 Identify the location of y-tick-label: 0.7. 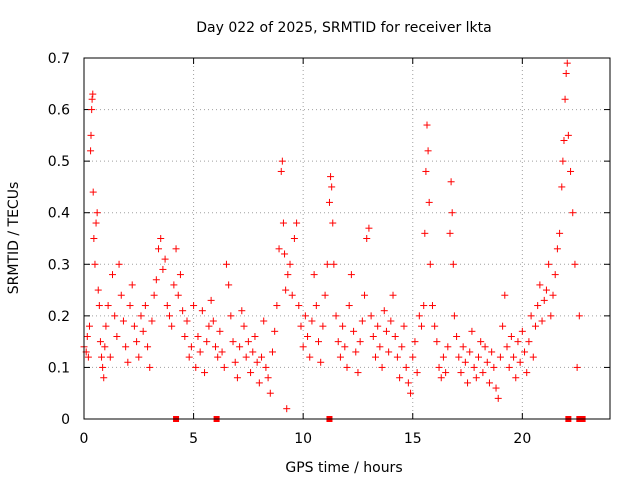
(59, 59).